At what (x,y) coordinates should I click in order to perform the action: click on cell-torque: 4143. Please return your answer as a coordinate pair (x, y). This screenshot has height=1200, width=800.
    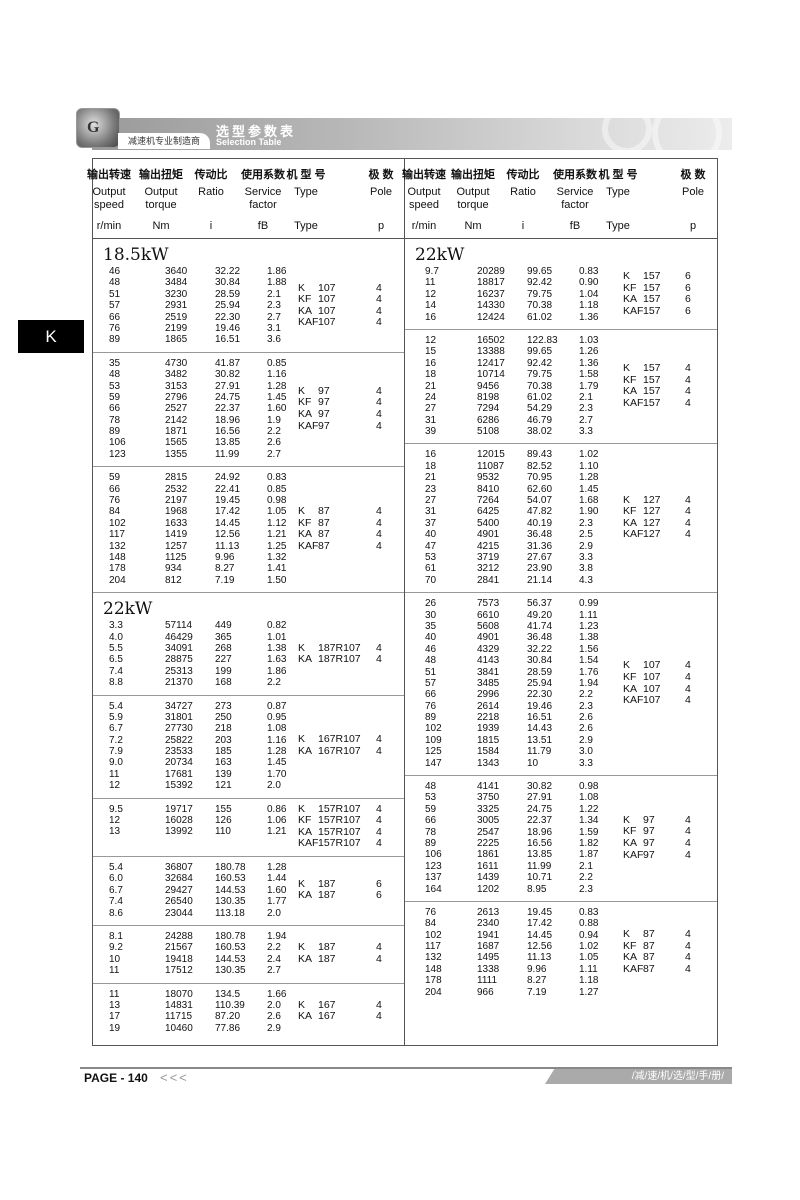
    Looking at the image, I should click on (488, 661).